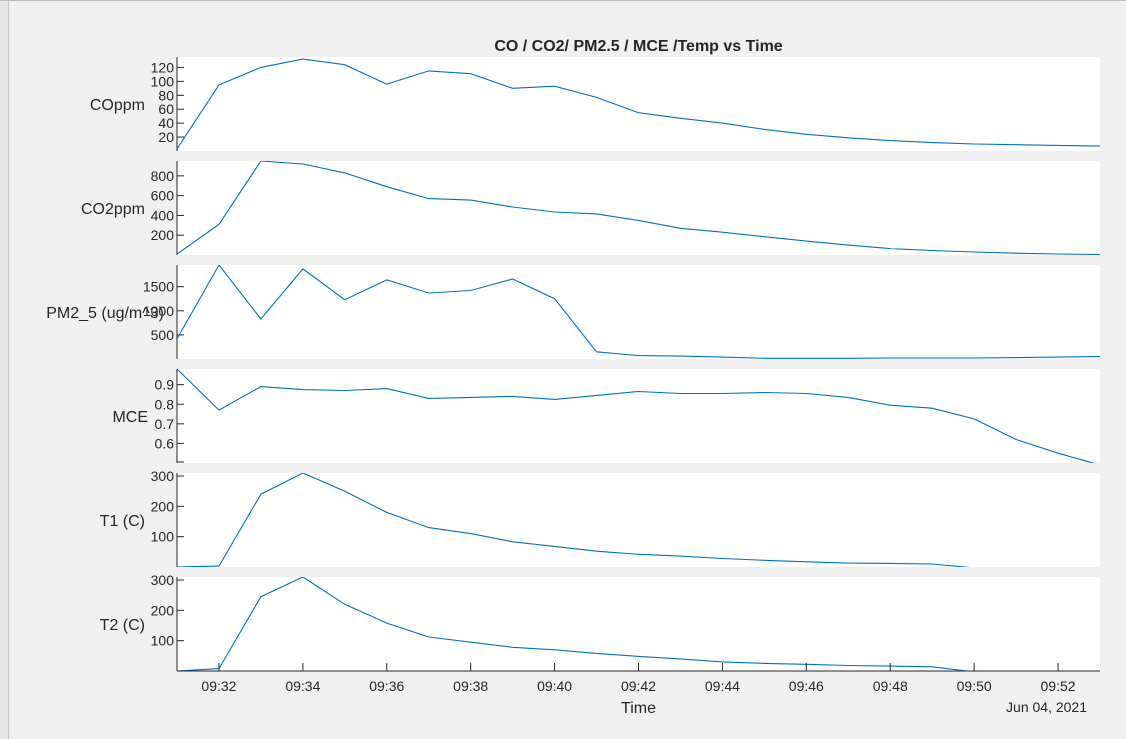  I want to click on y-tick-label: 1500, so click(158, 287).